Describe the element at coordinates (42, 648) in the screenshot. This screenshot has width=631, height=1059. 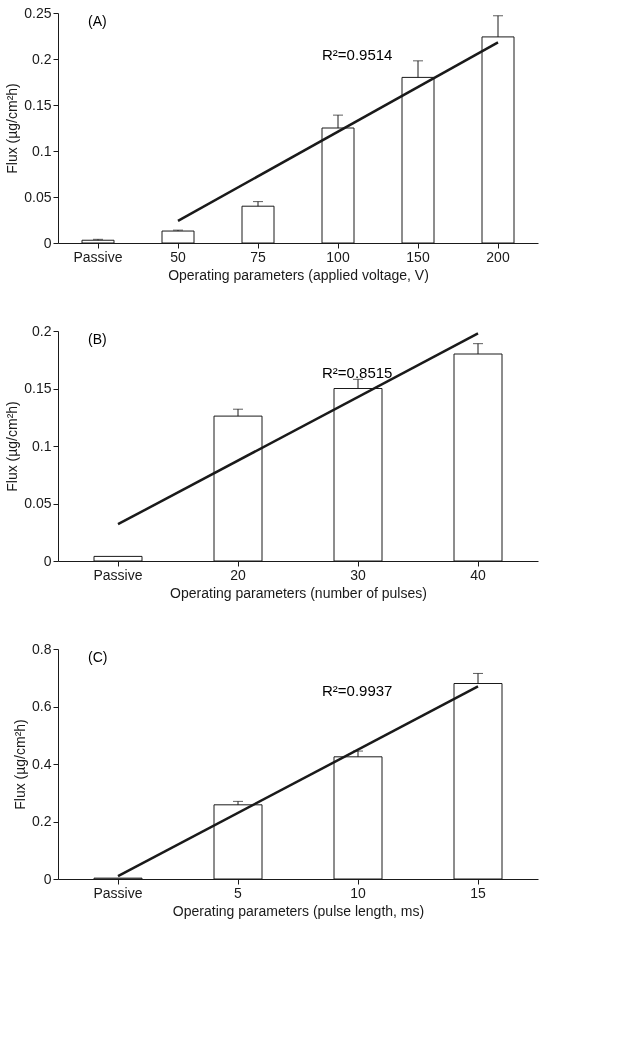
I see `y-tick-label: 0.8` at that location.